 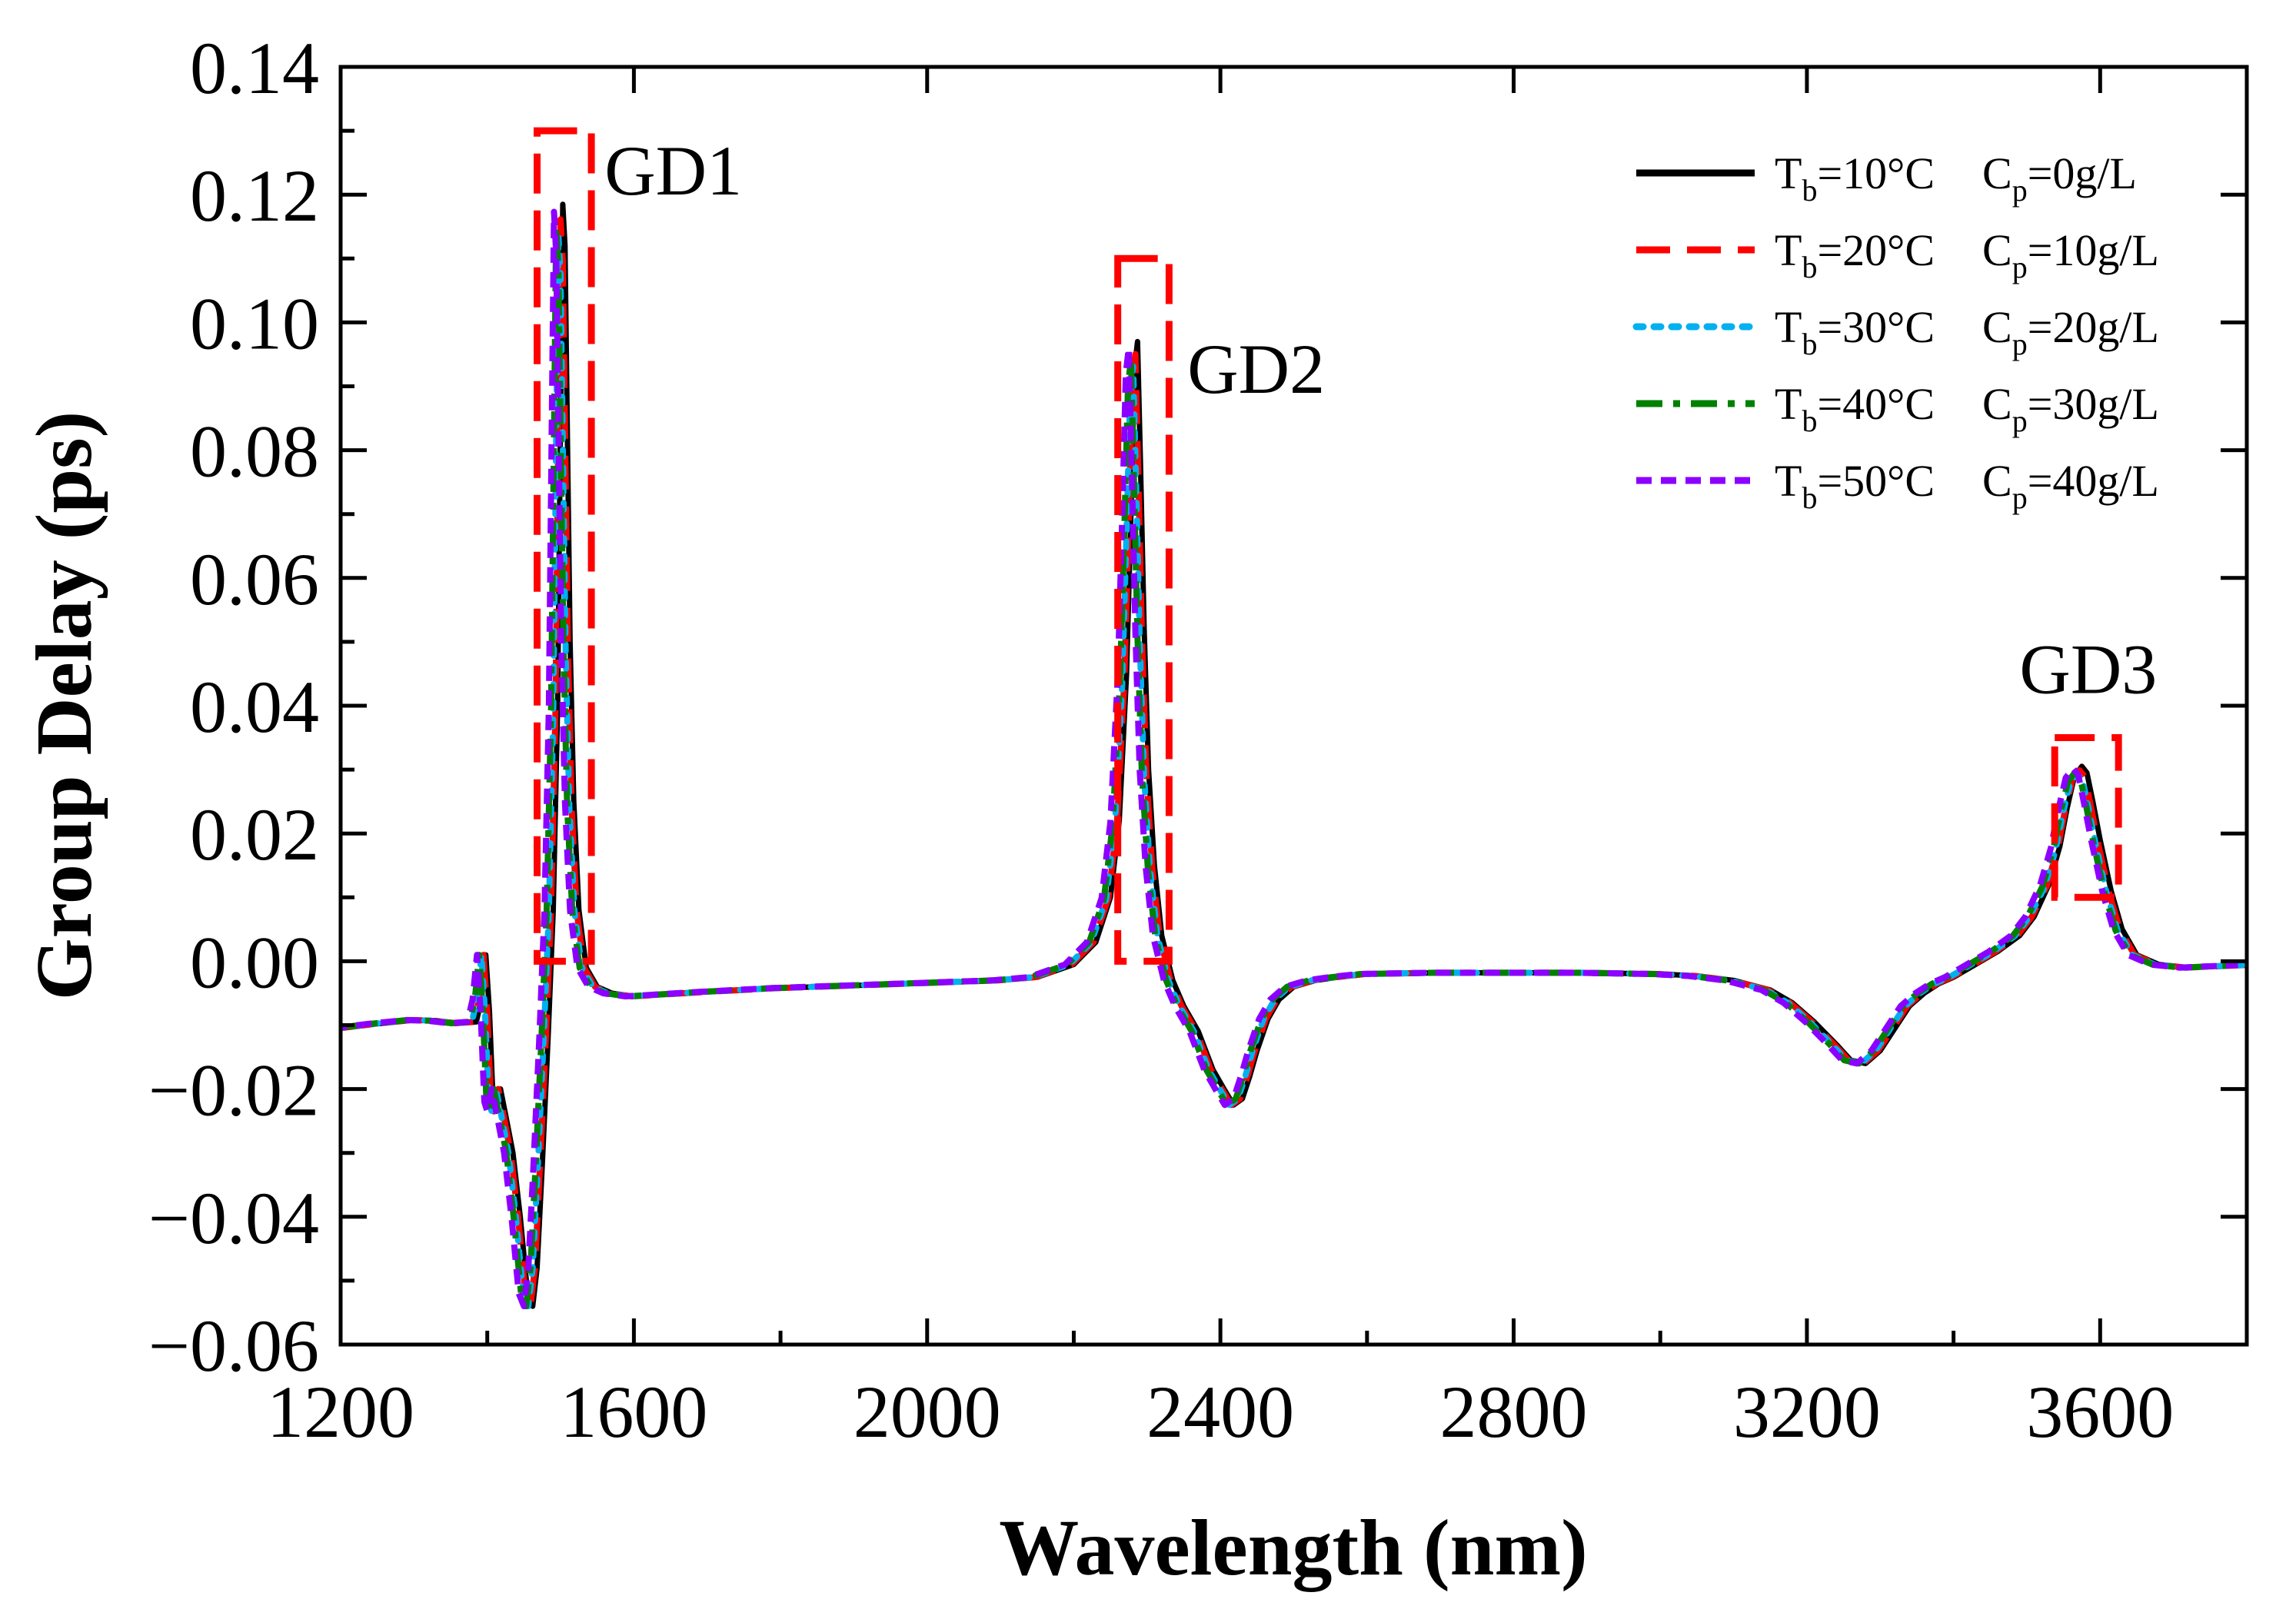 I want to click on x-tick-label: 1200, so click(x=340, y=1412).